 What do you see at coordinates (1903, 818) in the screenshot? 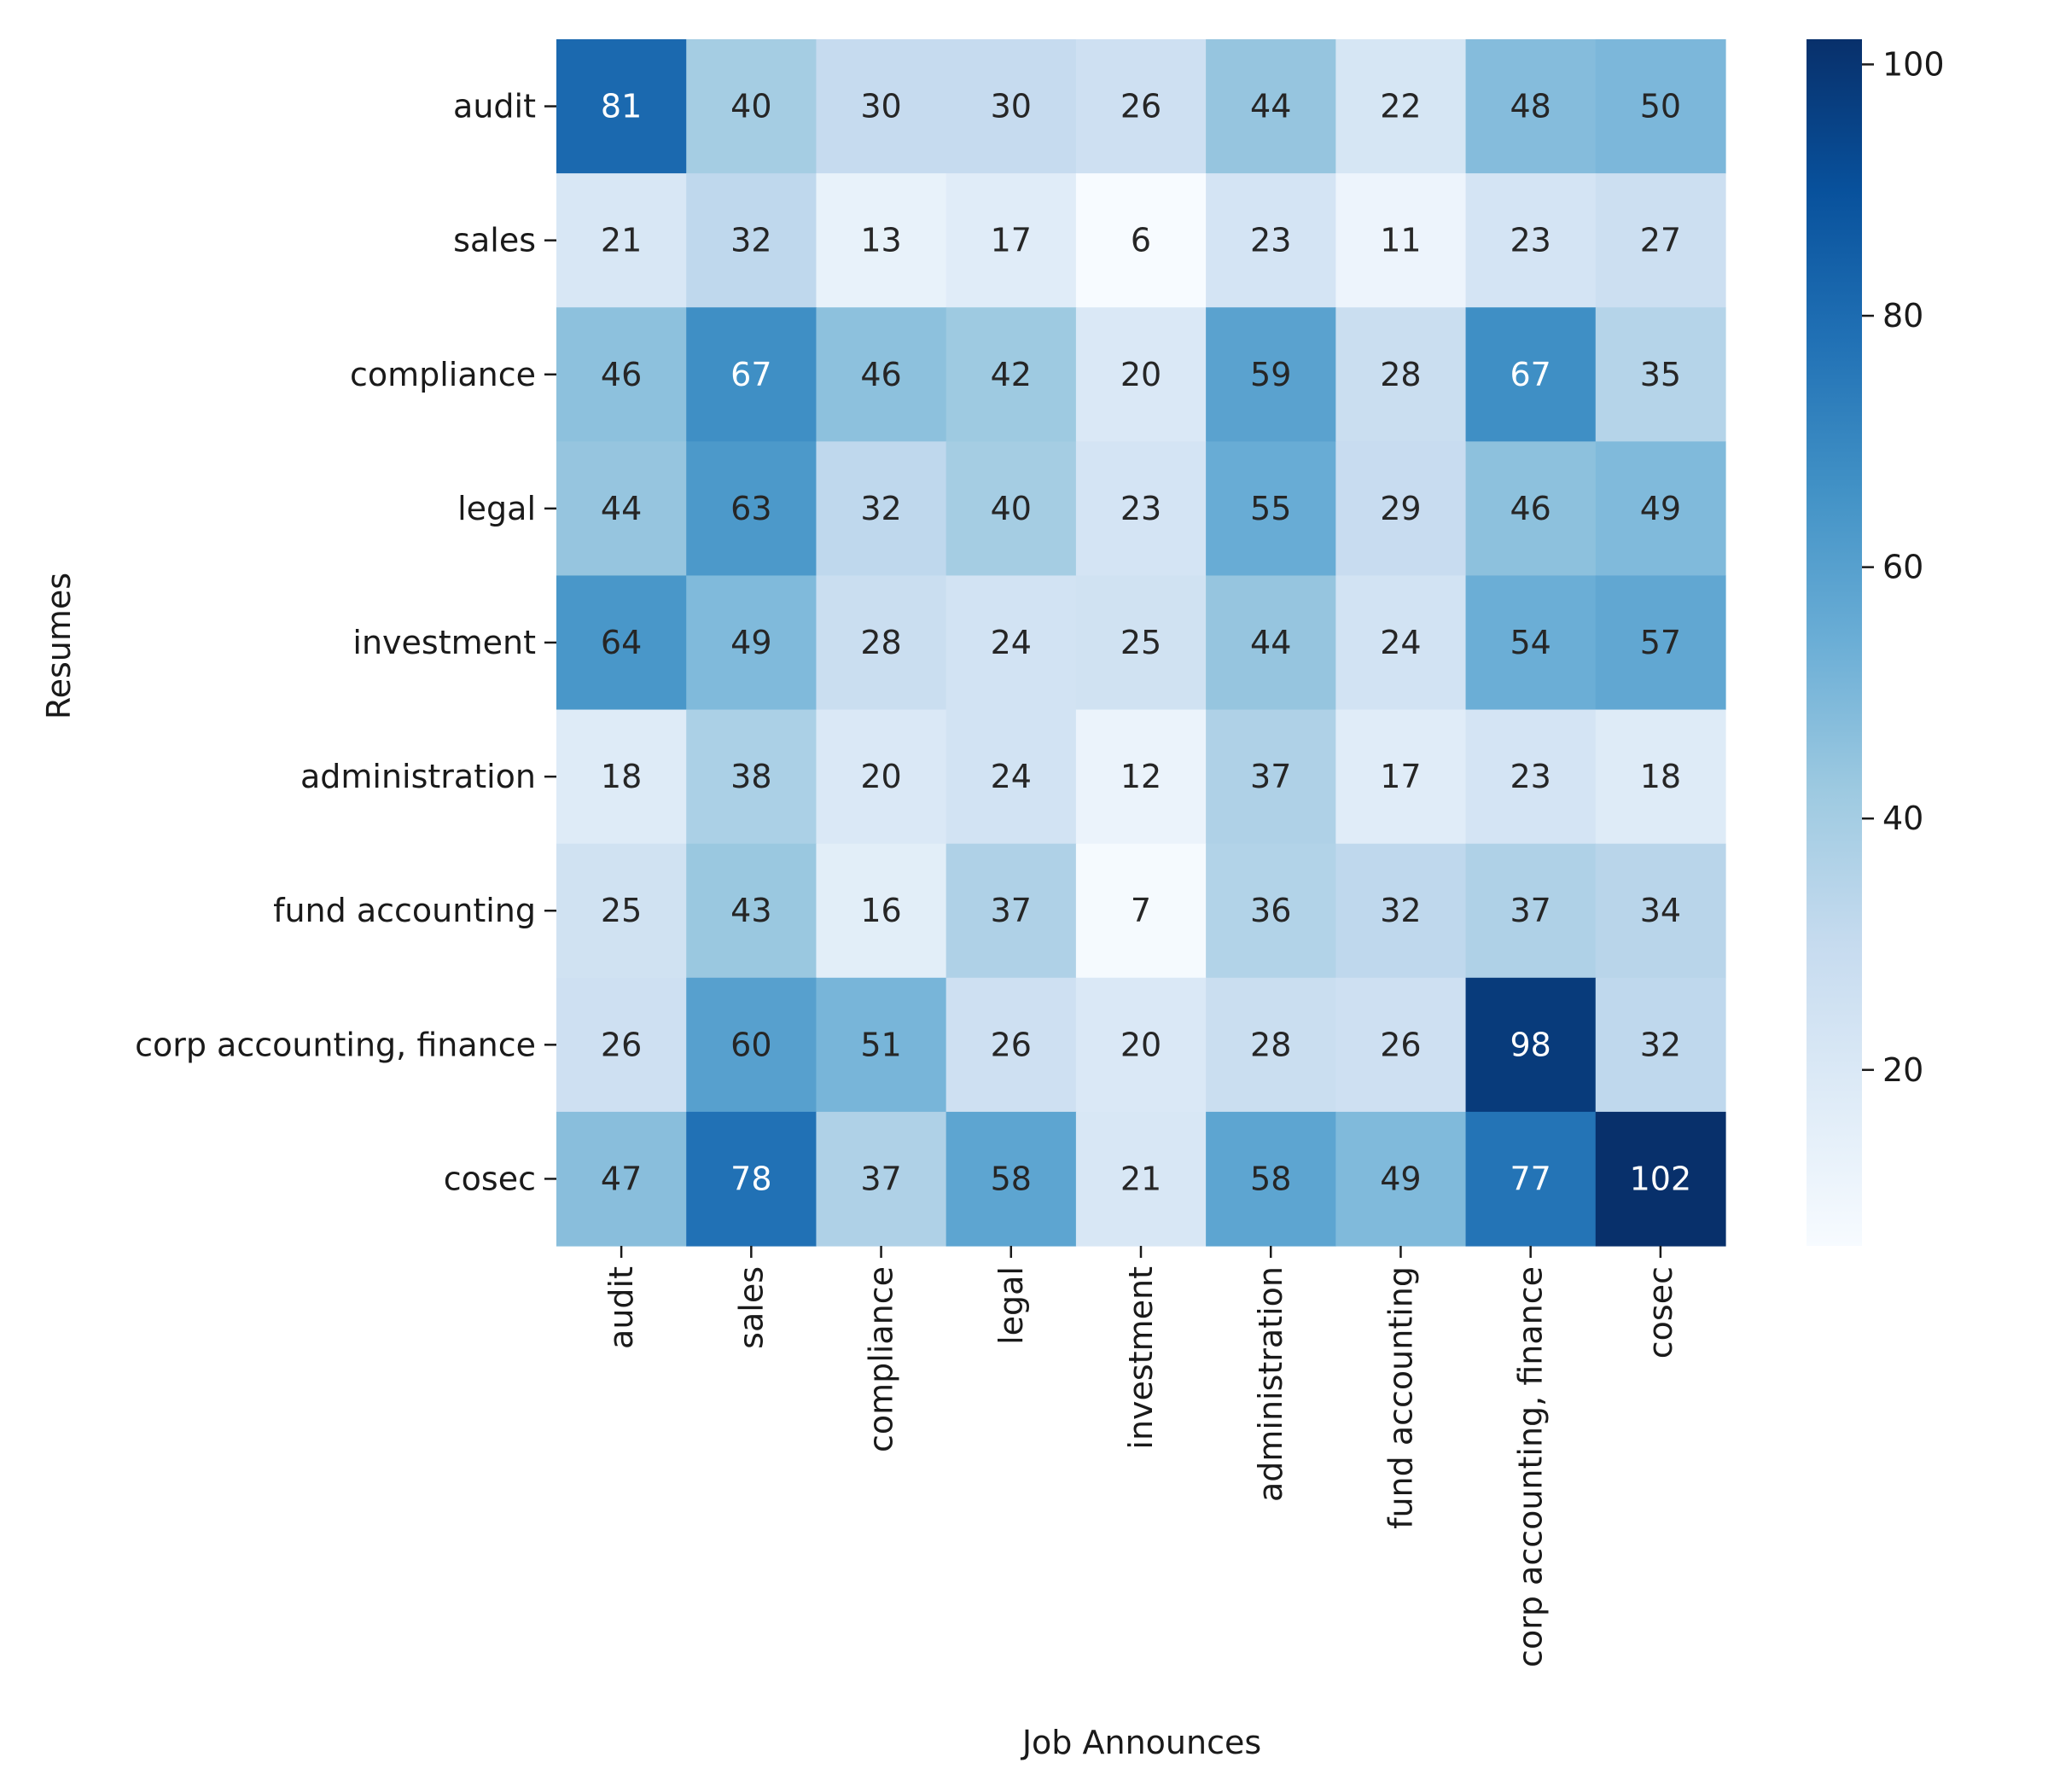
I see `colorbar-tick-label: 40` at bounding box center [1903, 818].